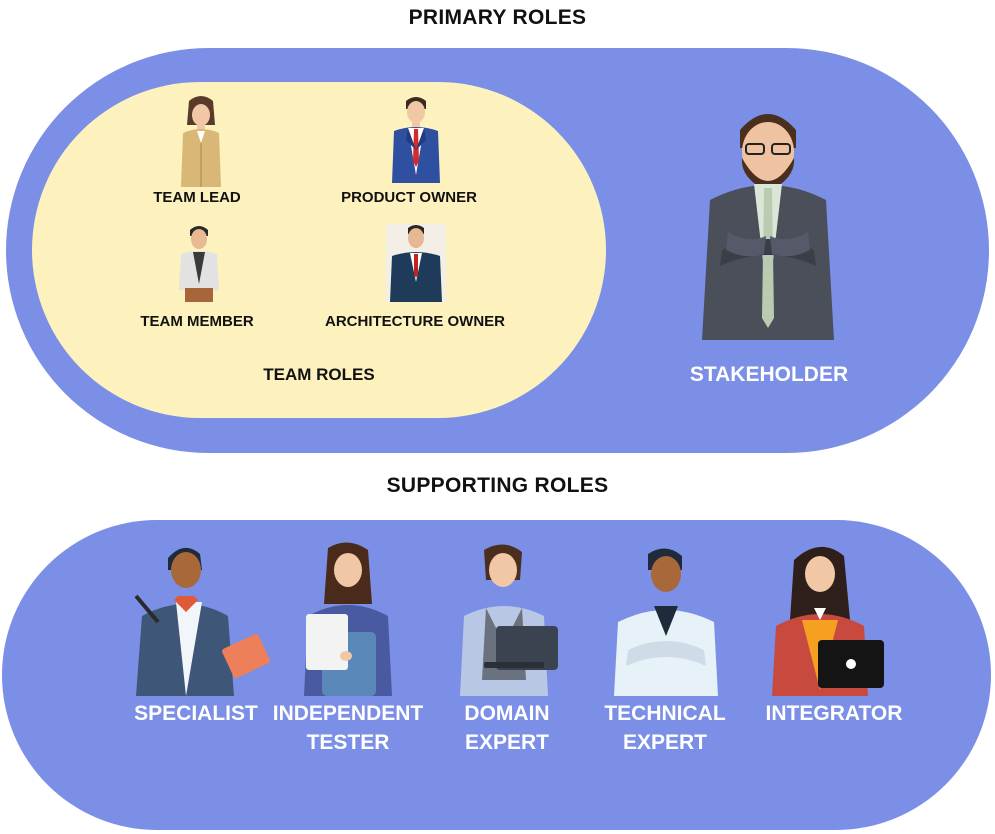 This screenshot has width=995, height=834. I want to click on technical-expert-label-line2: EXPERT, so click(665, 742).